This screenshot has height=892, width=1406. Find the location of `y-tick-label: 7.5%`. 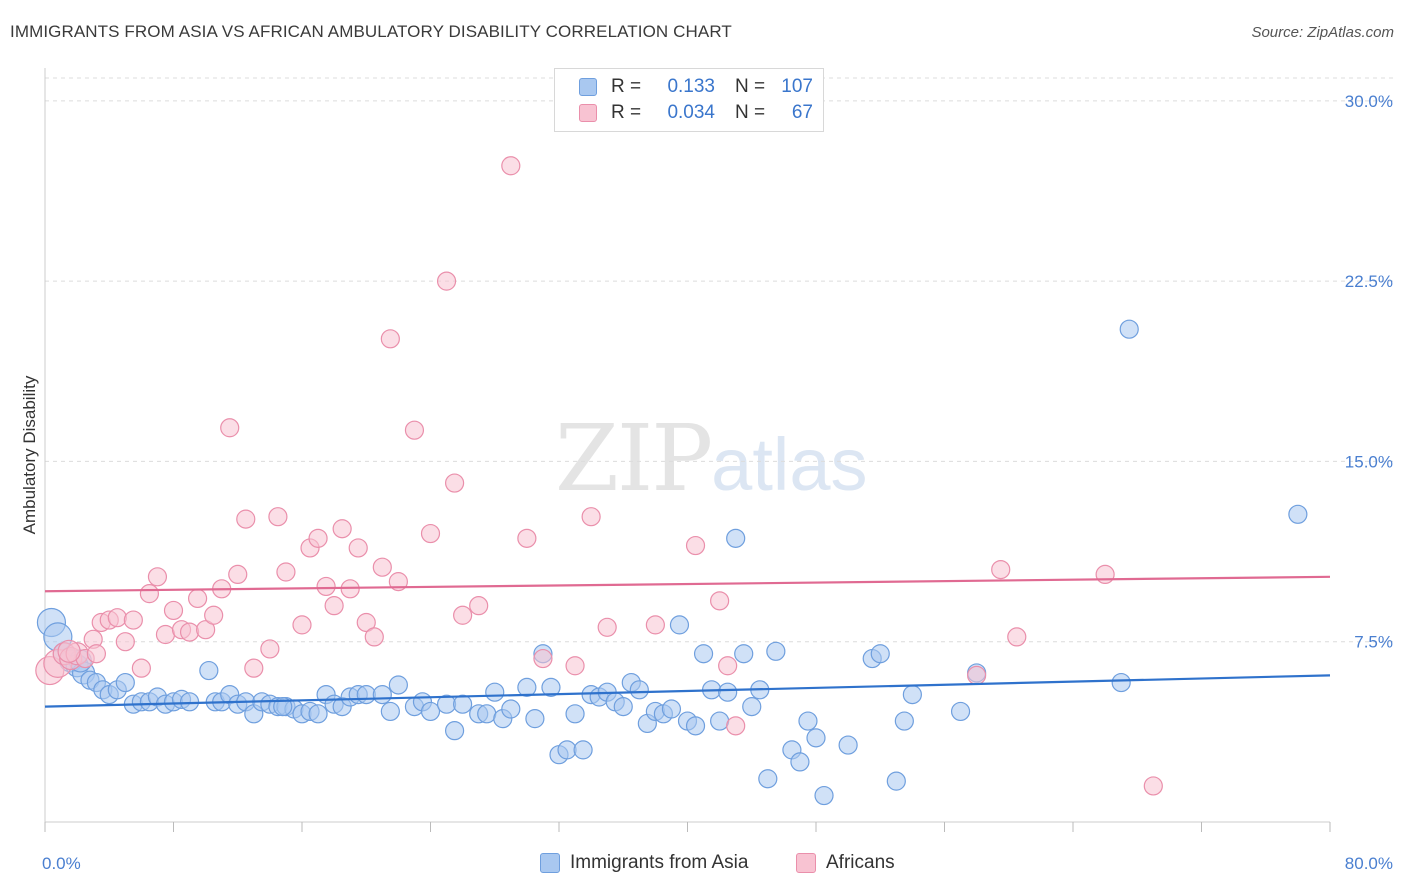

y-tick-label: 7.5% is located at coordinates (1373, 642).